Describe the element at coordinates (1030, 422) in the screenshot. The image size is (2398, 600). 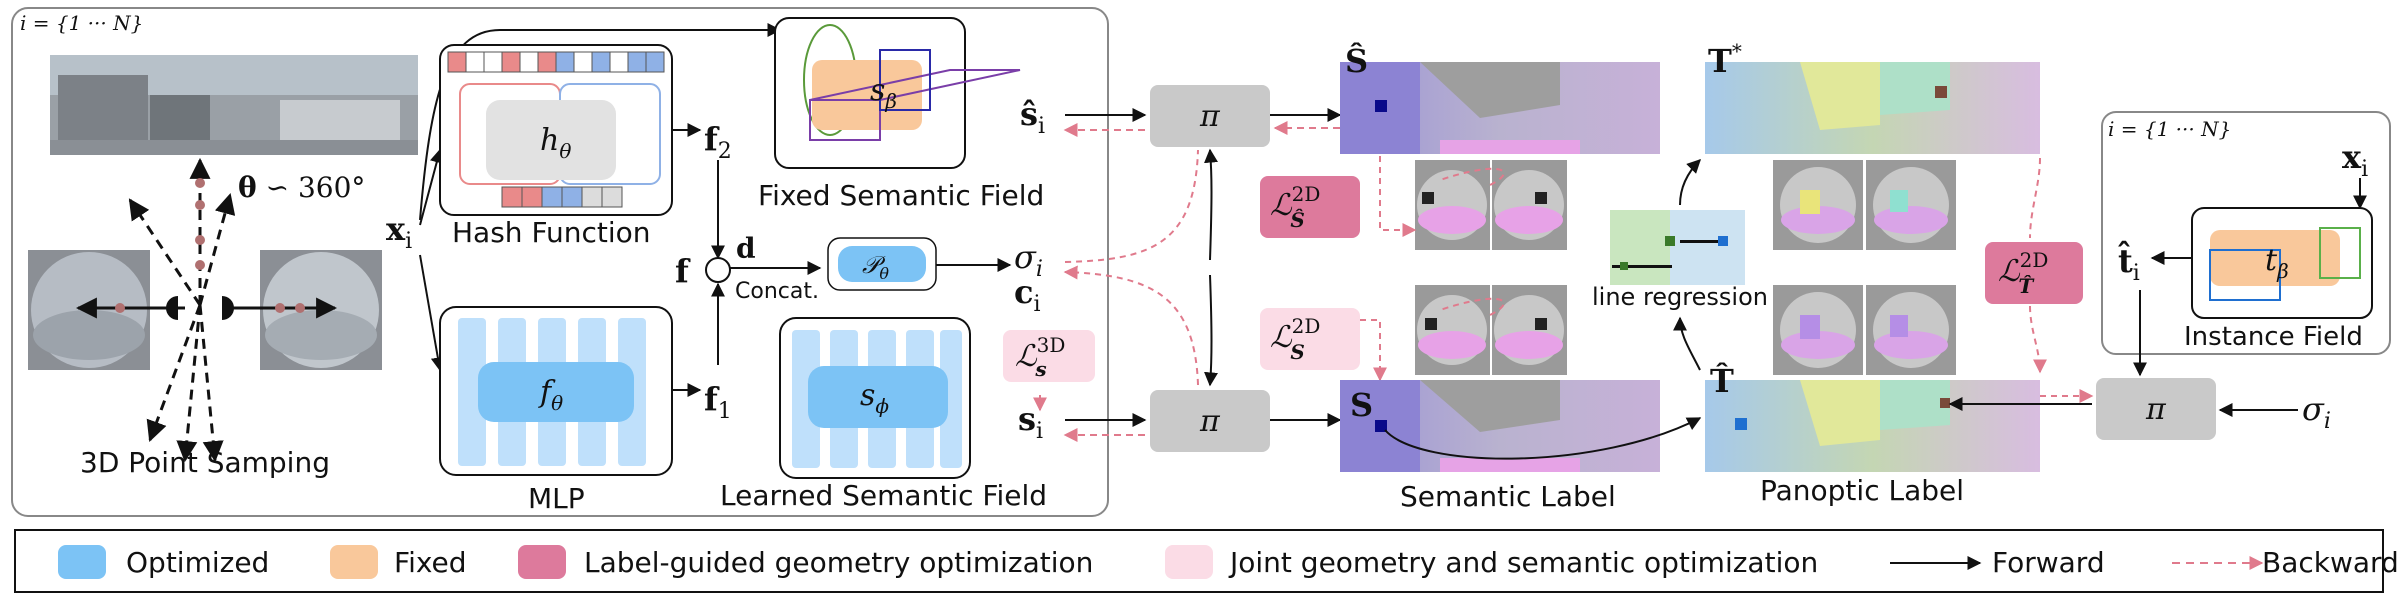
I see `s-i: si` at that location.